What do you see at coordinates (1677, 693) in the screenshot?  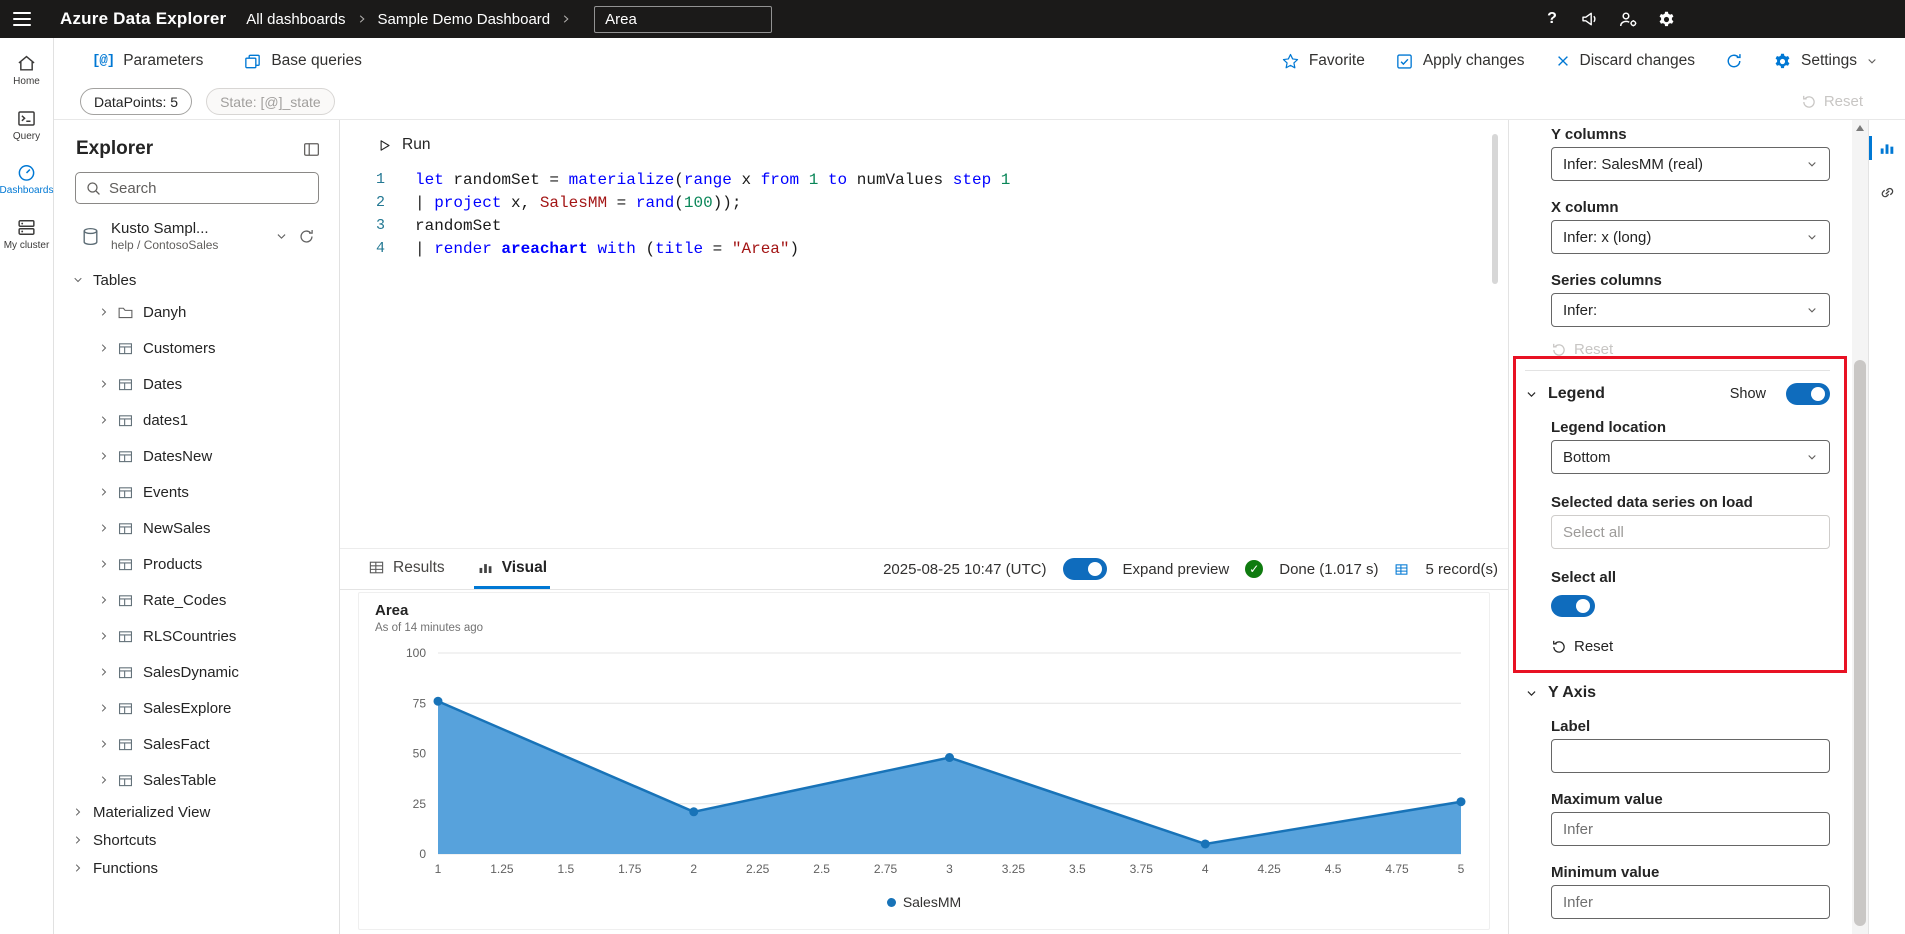 I see `y-axis-section-header: Y Axis` at bounding box center [1677, 693].